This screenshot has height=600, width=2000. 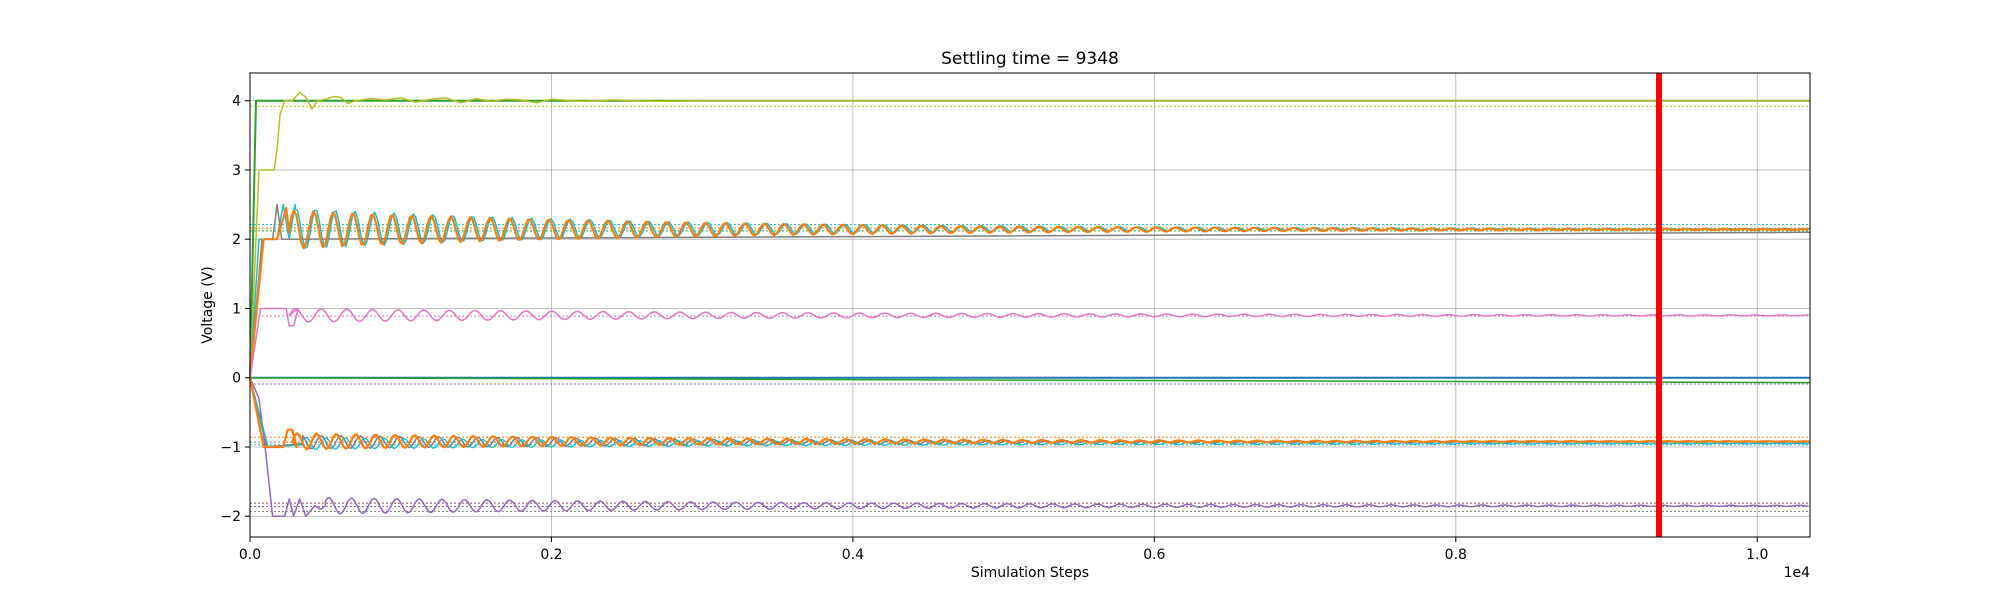 What do you see at coordinates (230, 517) in the screenshot?
I see `y-tick-label: −2` at bounding box center [230, 517].